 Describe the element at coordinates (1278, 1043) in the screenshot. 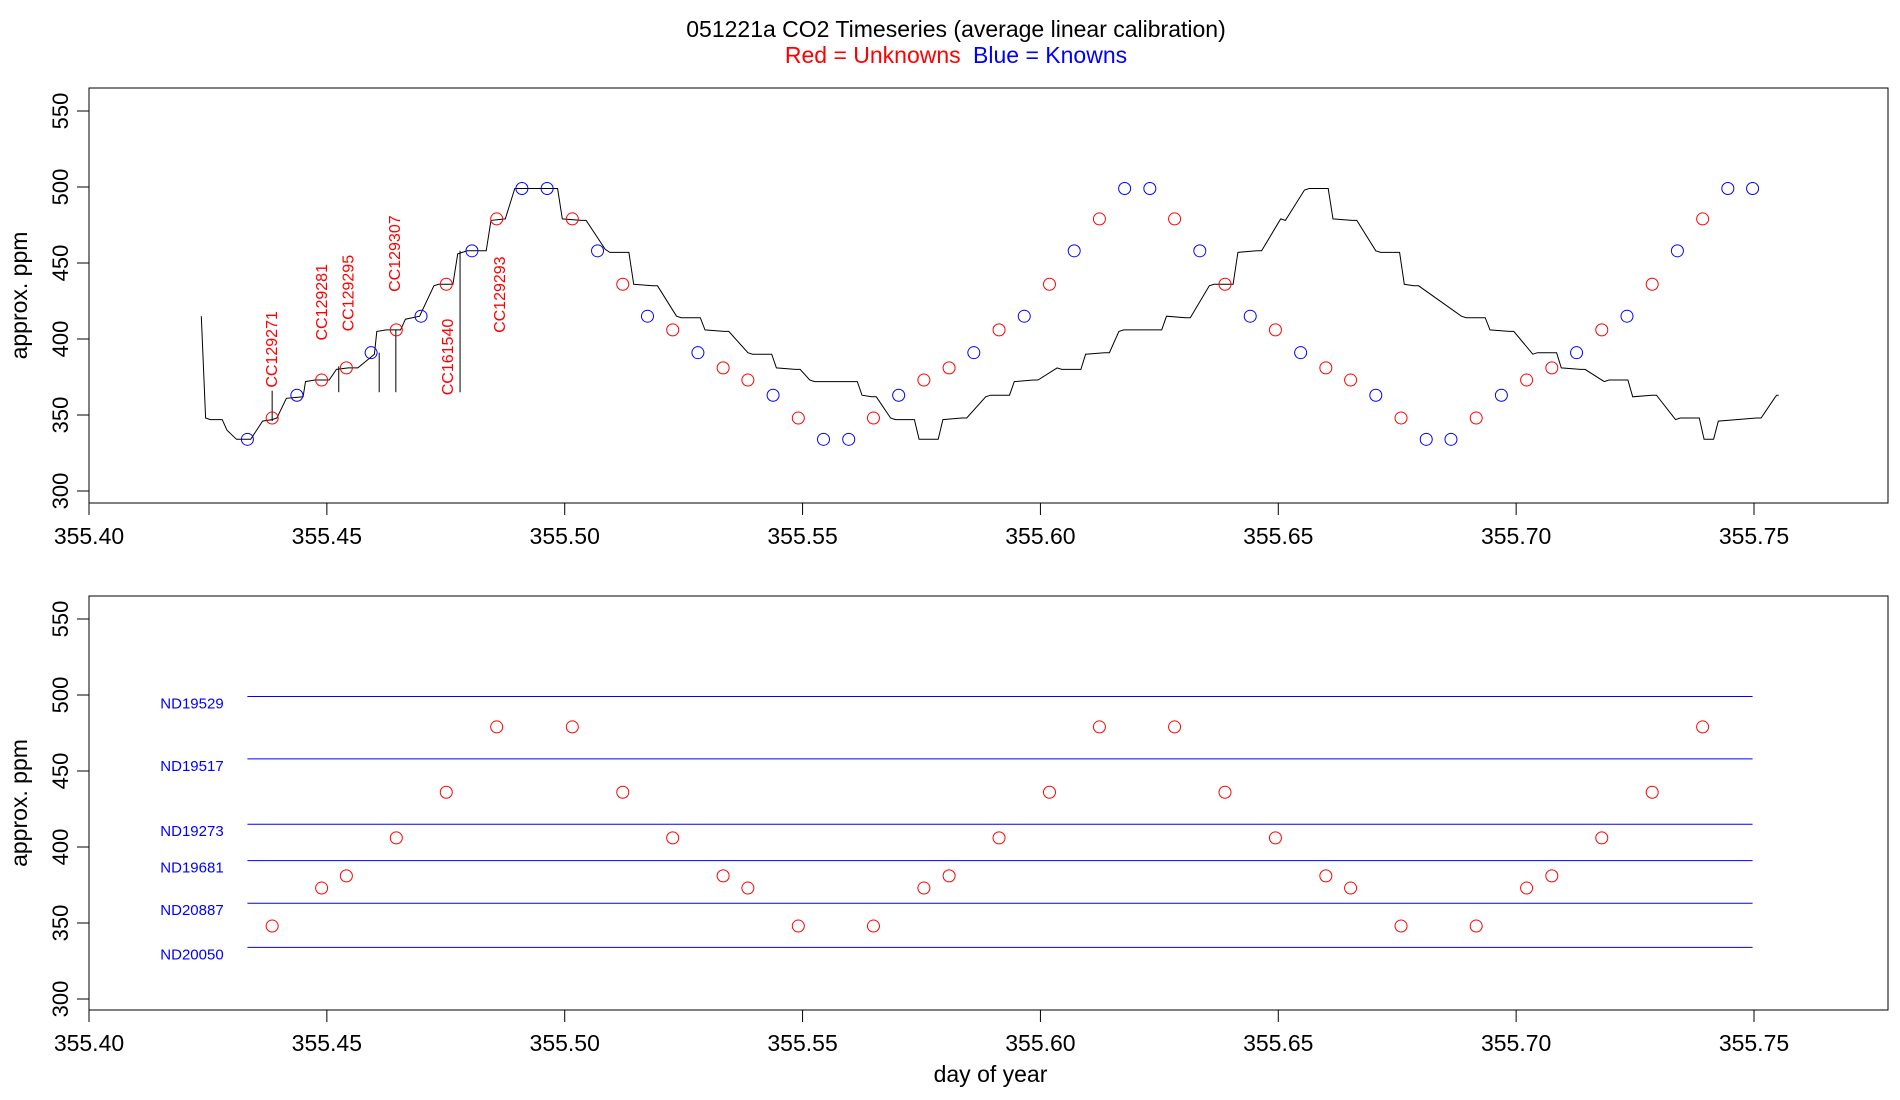

I see `x-tick-label: 355.65` at that location.